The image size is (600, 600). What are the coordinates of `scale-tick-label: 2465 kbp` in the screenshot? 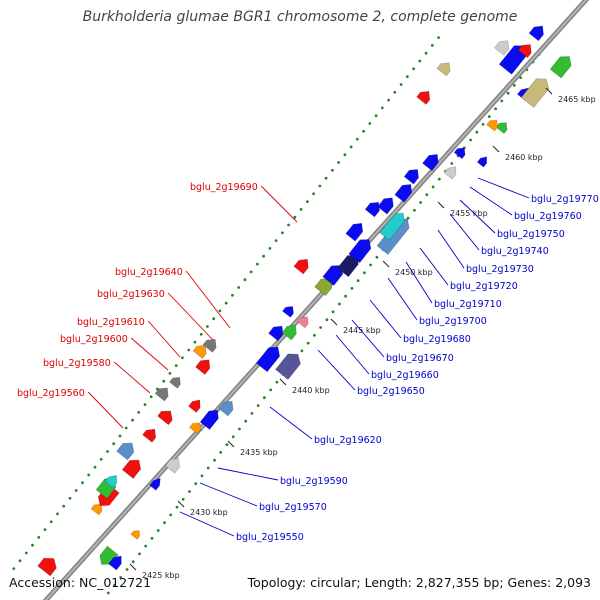 It's located at (577, 99).